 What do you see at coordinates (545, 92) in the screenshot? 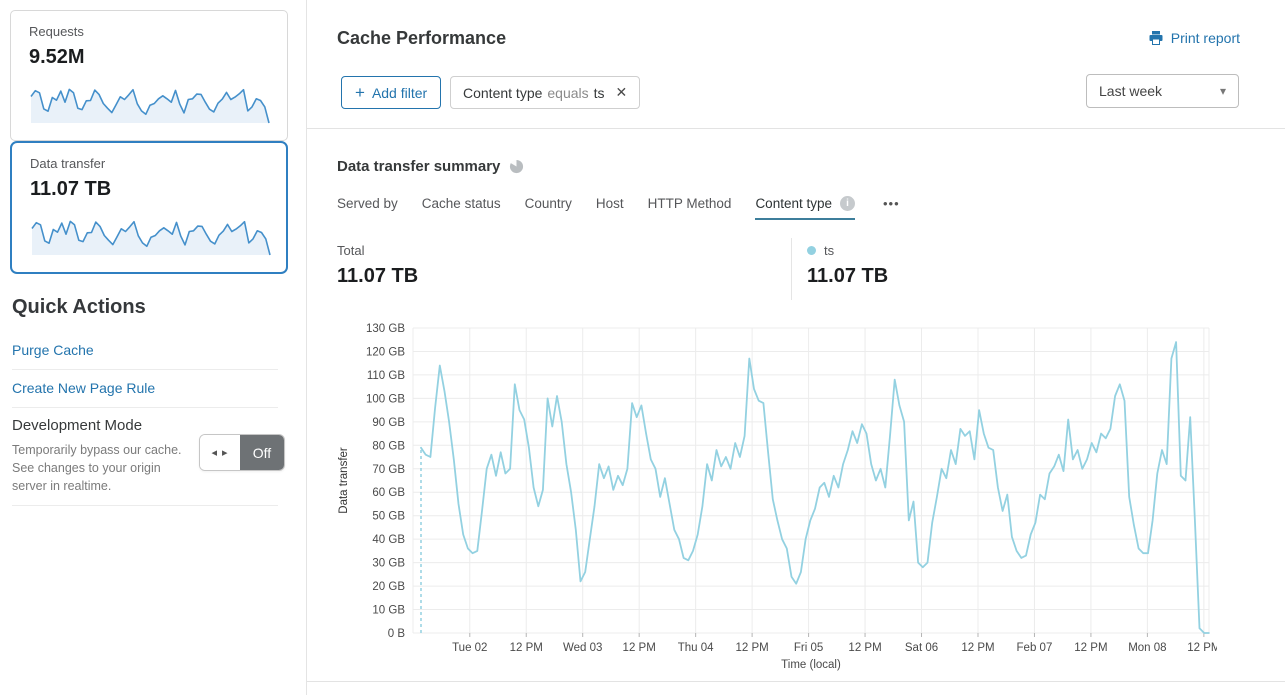
I see `filter-chip-content-type: Content type equals ts ✕` at bounding box center [545, 92].